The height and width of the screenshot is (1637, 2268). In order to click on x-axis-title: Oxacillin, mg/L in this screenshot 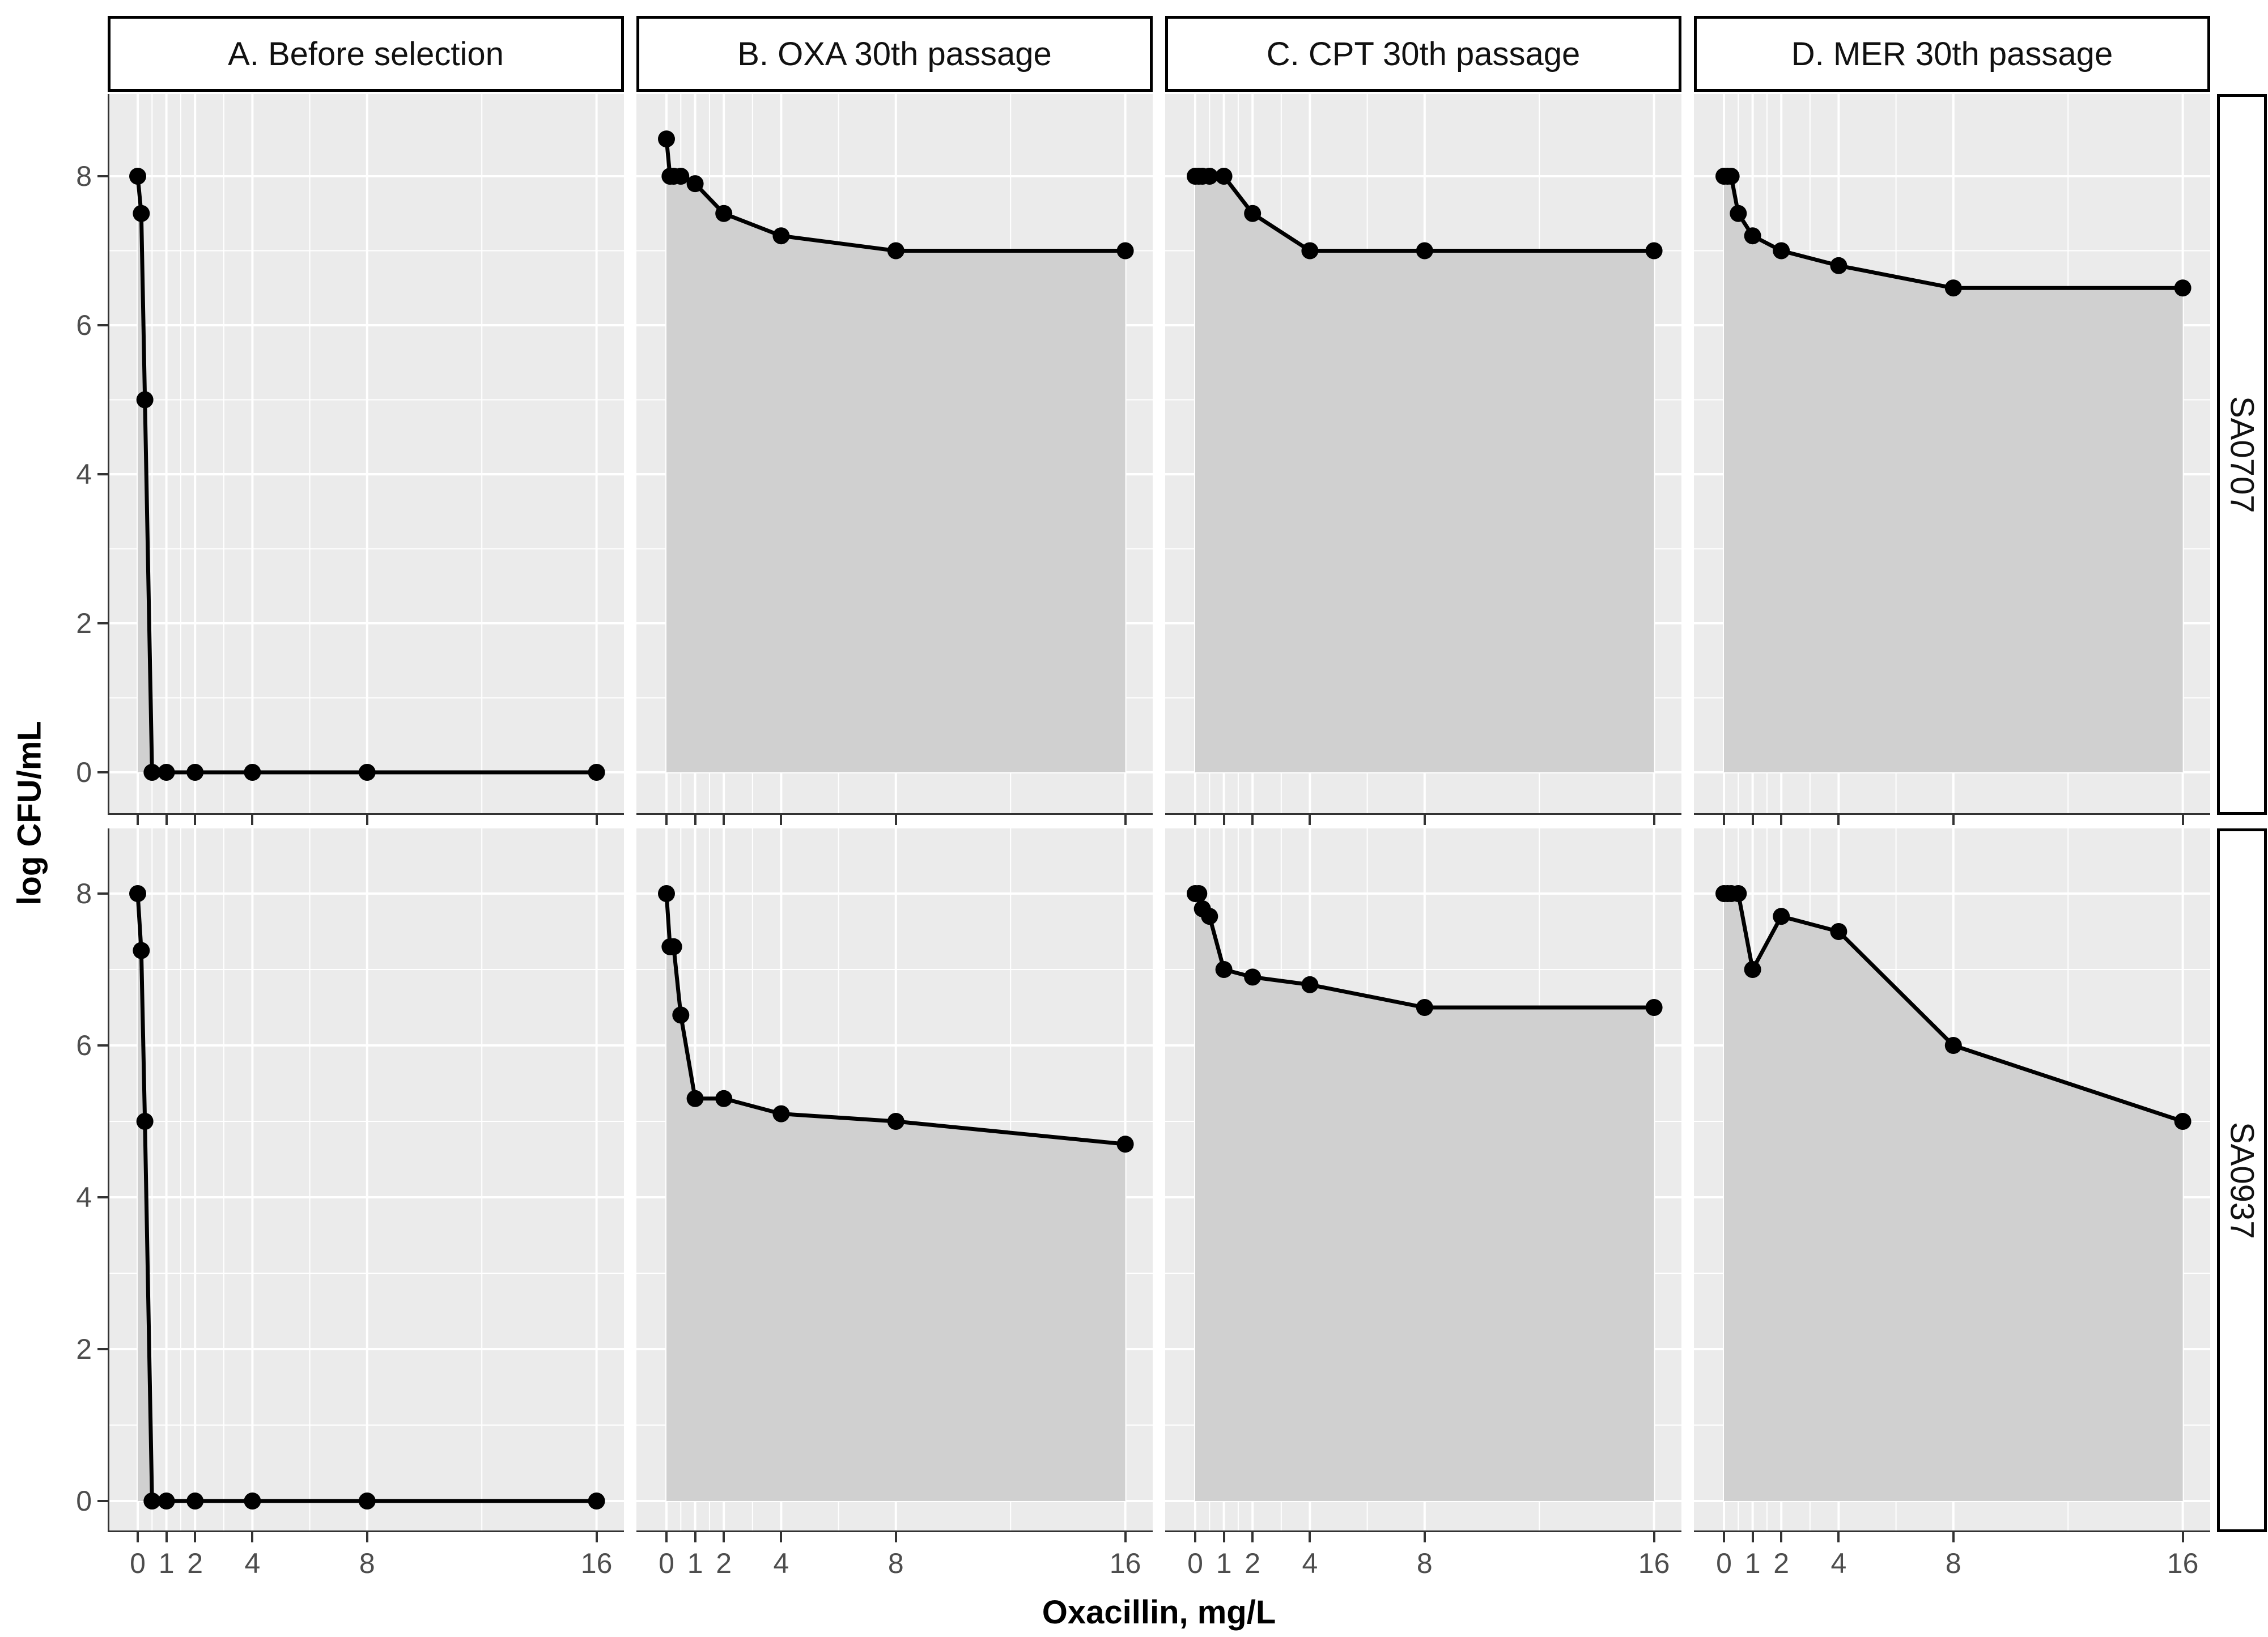, I will do `click(1159, 1612)`.